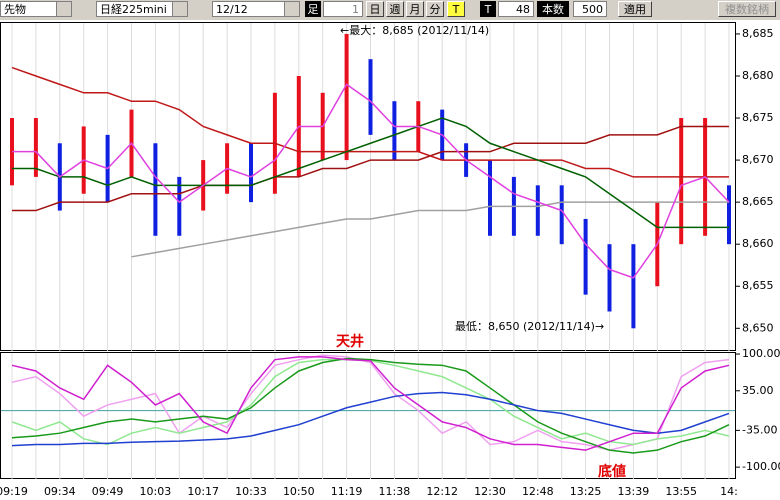  I want to click on period-input: 1, so click(343, 9).